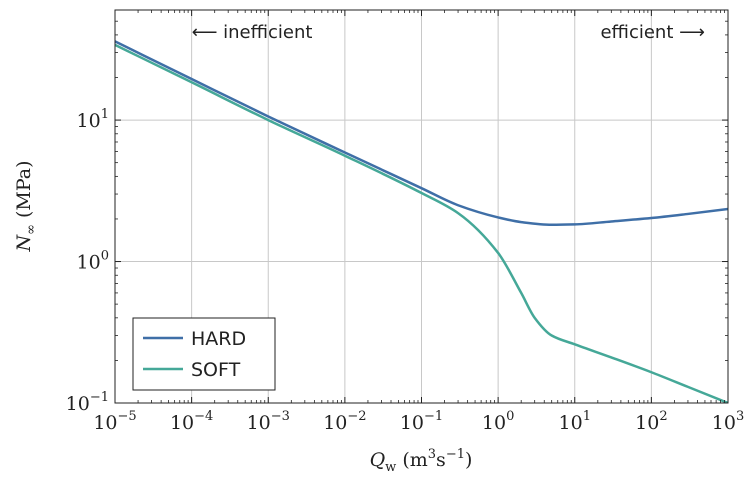 This screenshot has width=748, height=478. I want to click on x-tick-label: 10⁰, so click(498, 421).